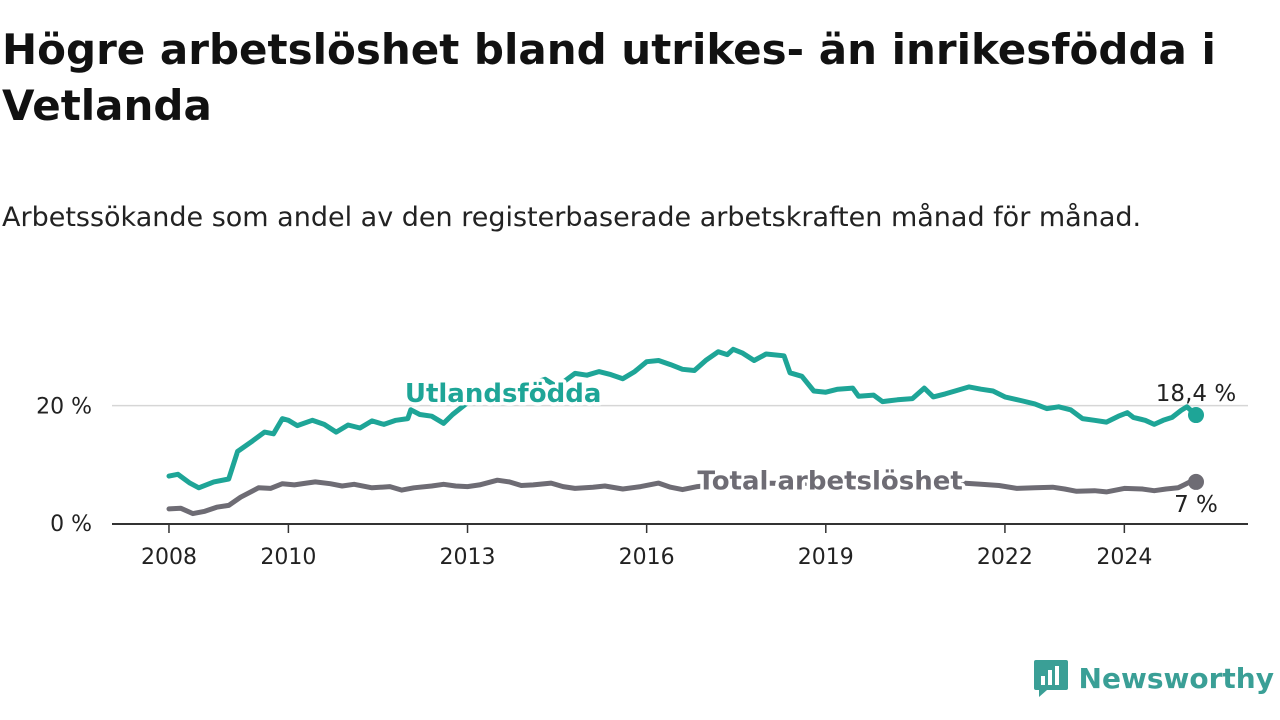 This screenshot has height=720, width=1280. Describe the element at coordinates (64, 407) in the screenshot. I see `y-tick-label: 20 %` at that location.